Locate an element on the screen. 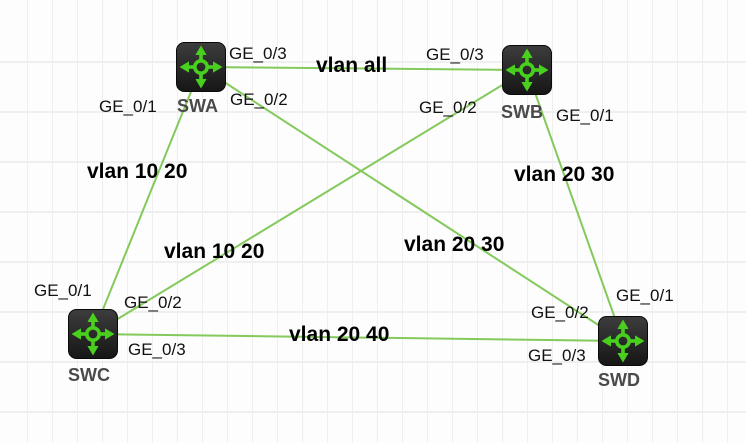  vlan-label-swa-swd: vlan 20 30 is located at coordinates (454, 244).